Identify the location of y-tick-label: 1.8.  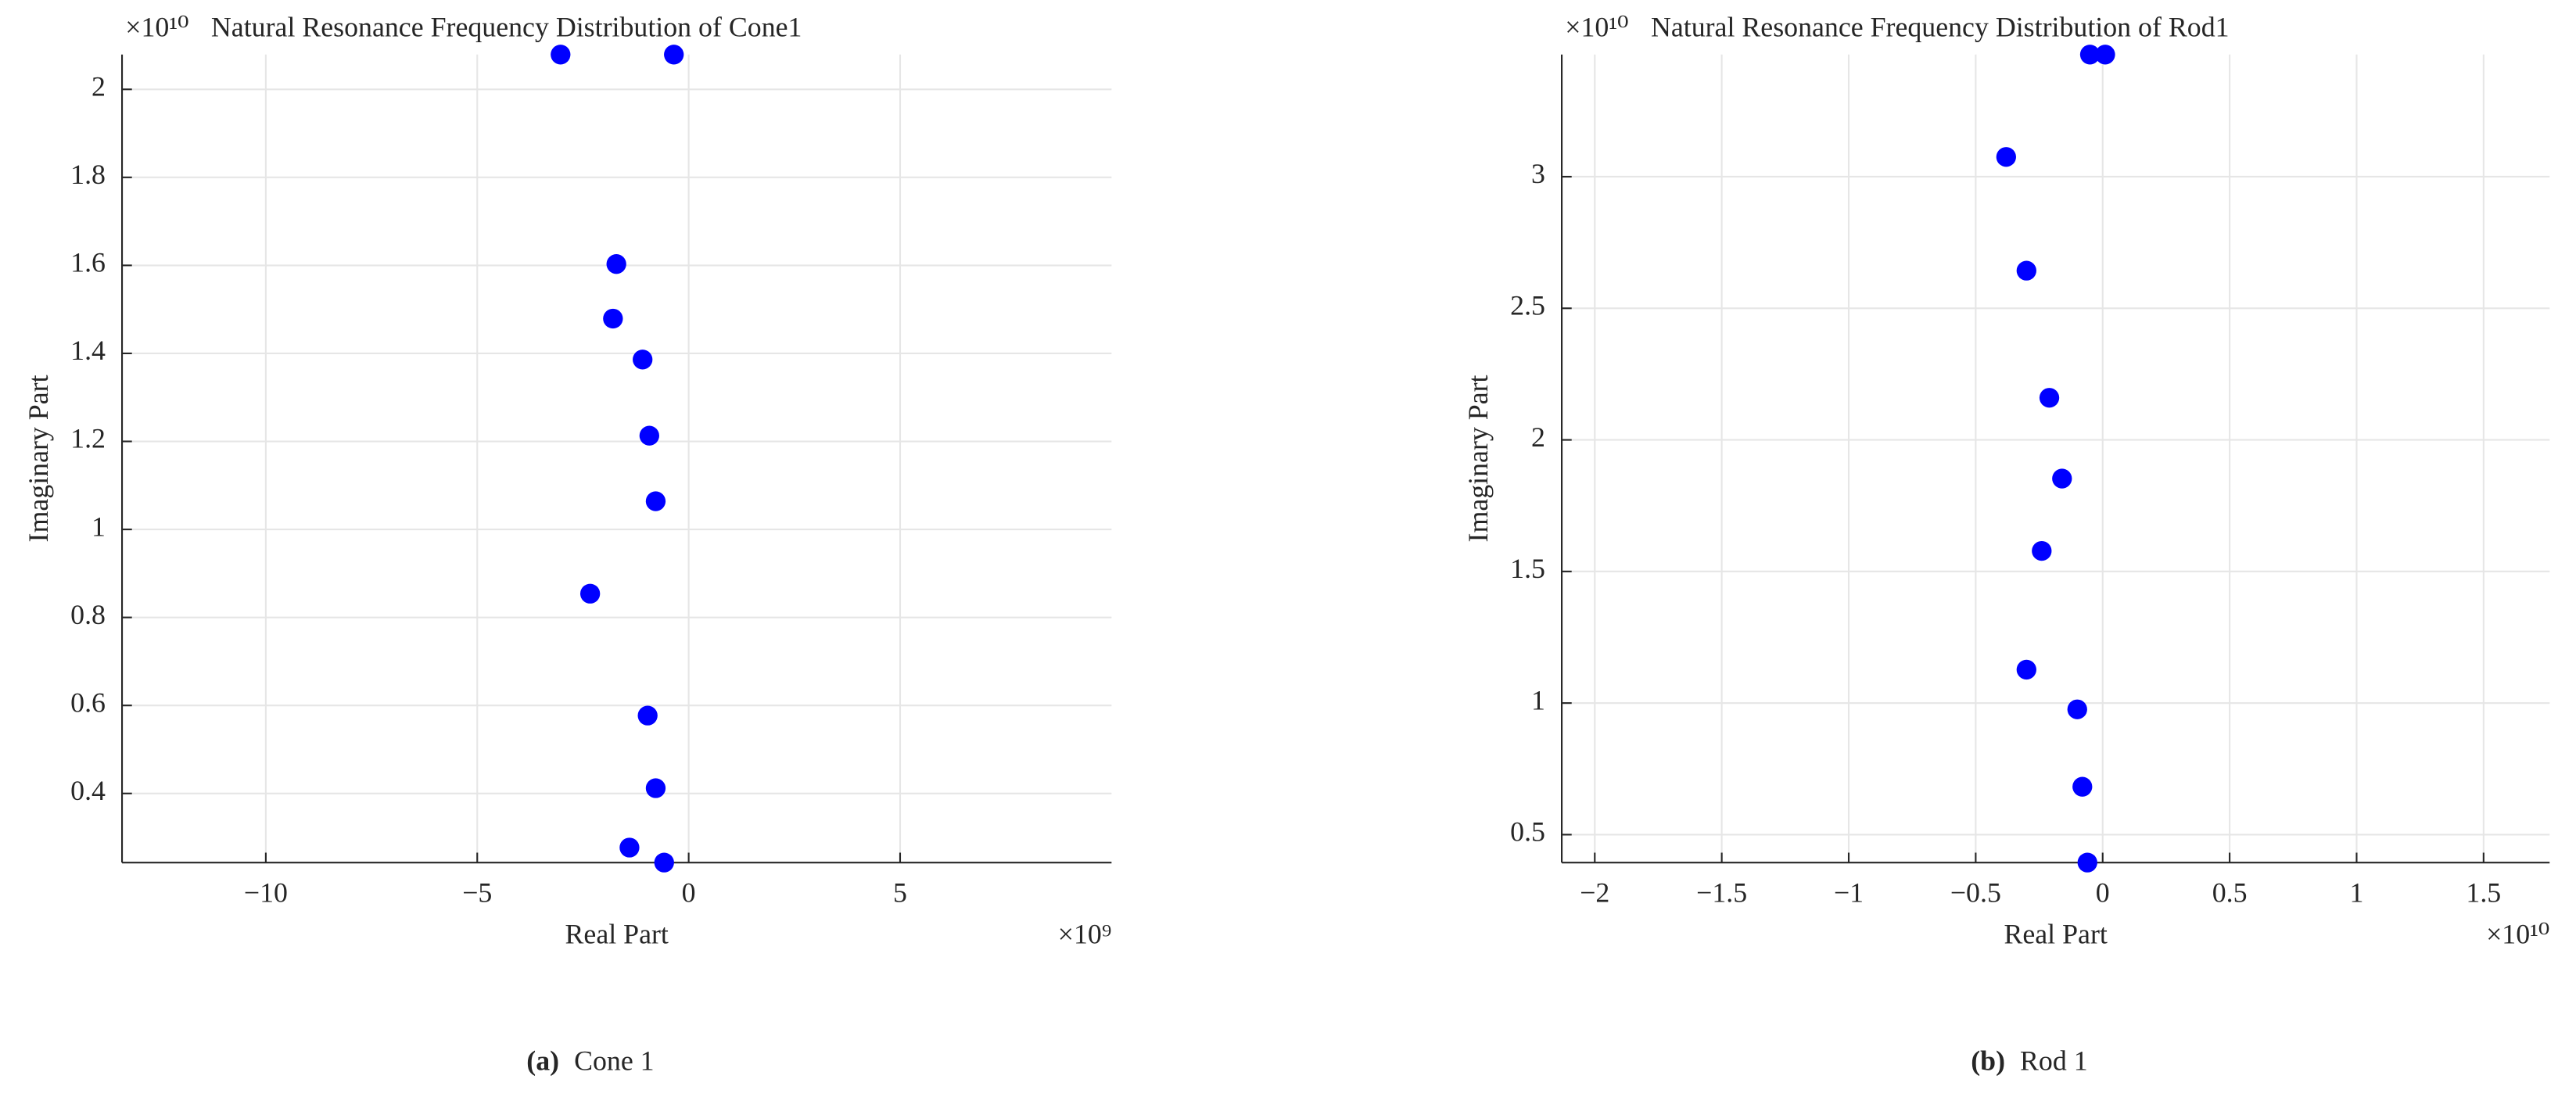
(88, 174).